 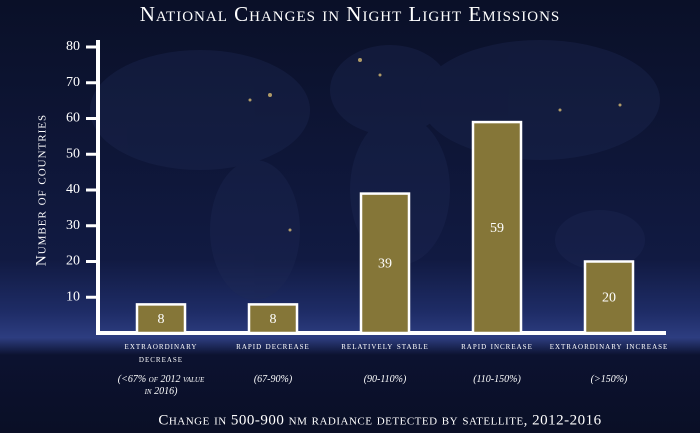 What do you see at coordinates (73, 82) in the screenshot?
I see `y-tick-label: 70` at bounding box center [73, 82].